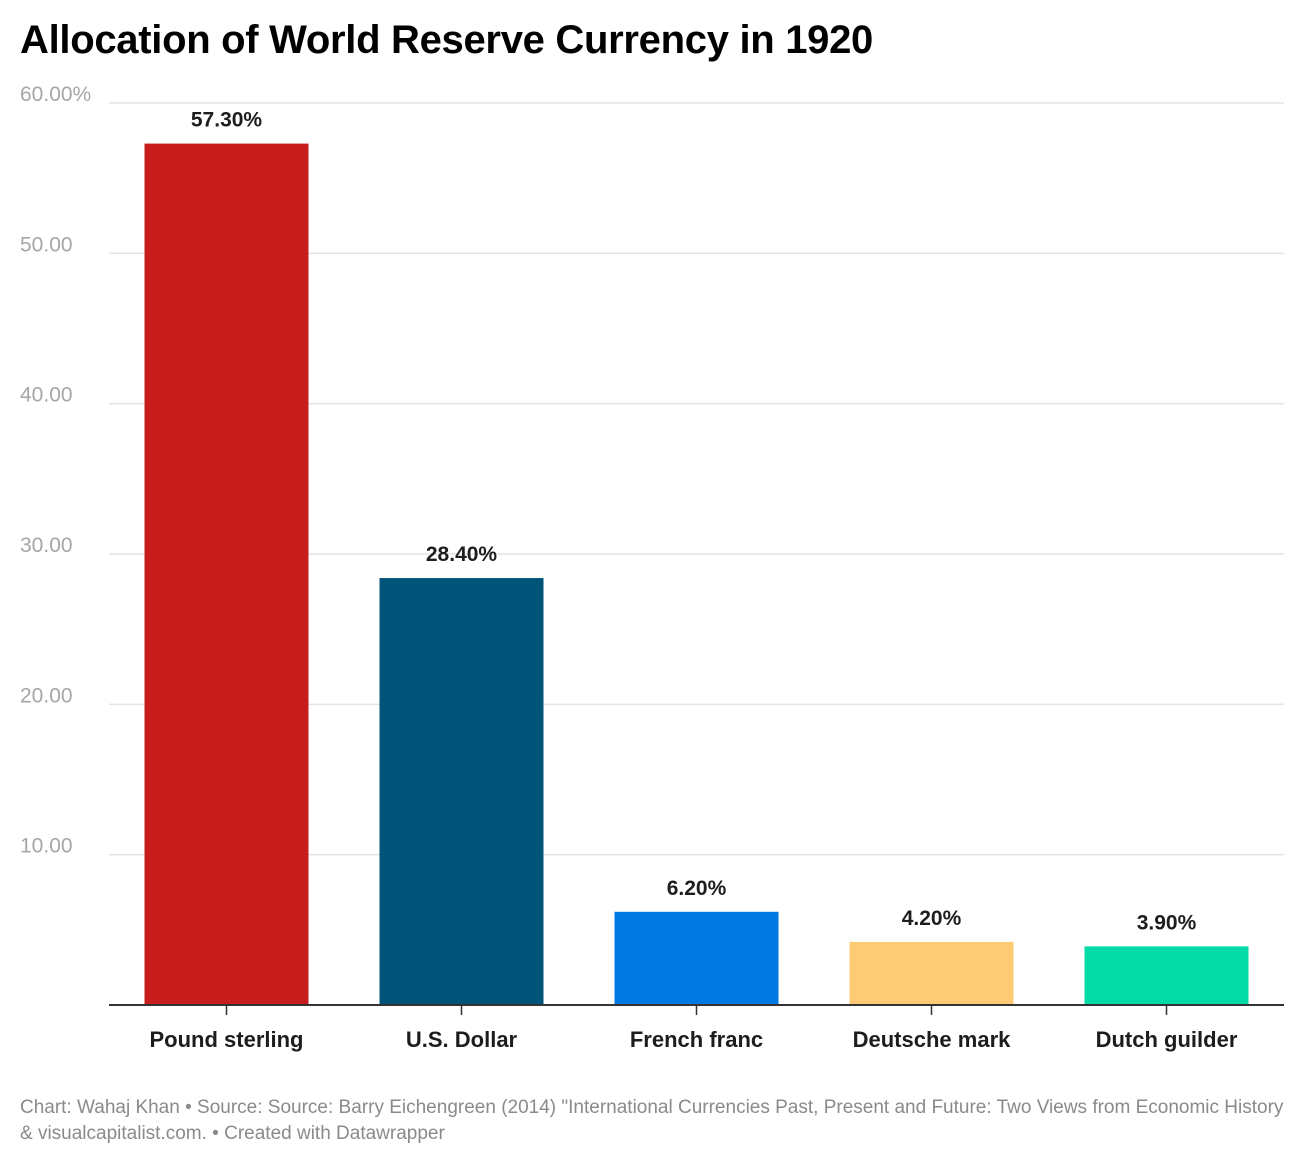 The image size is (1304, 1166). Describe the element at coordinates (462, 554) in the screenshot. I see `data-label: 28.40%` at that location.